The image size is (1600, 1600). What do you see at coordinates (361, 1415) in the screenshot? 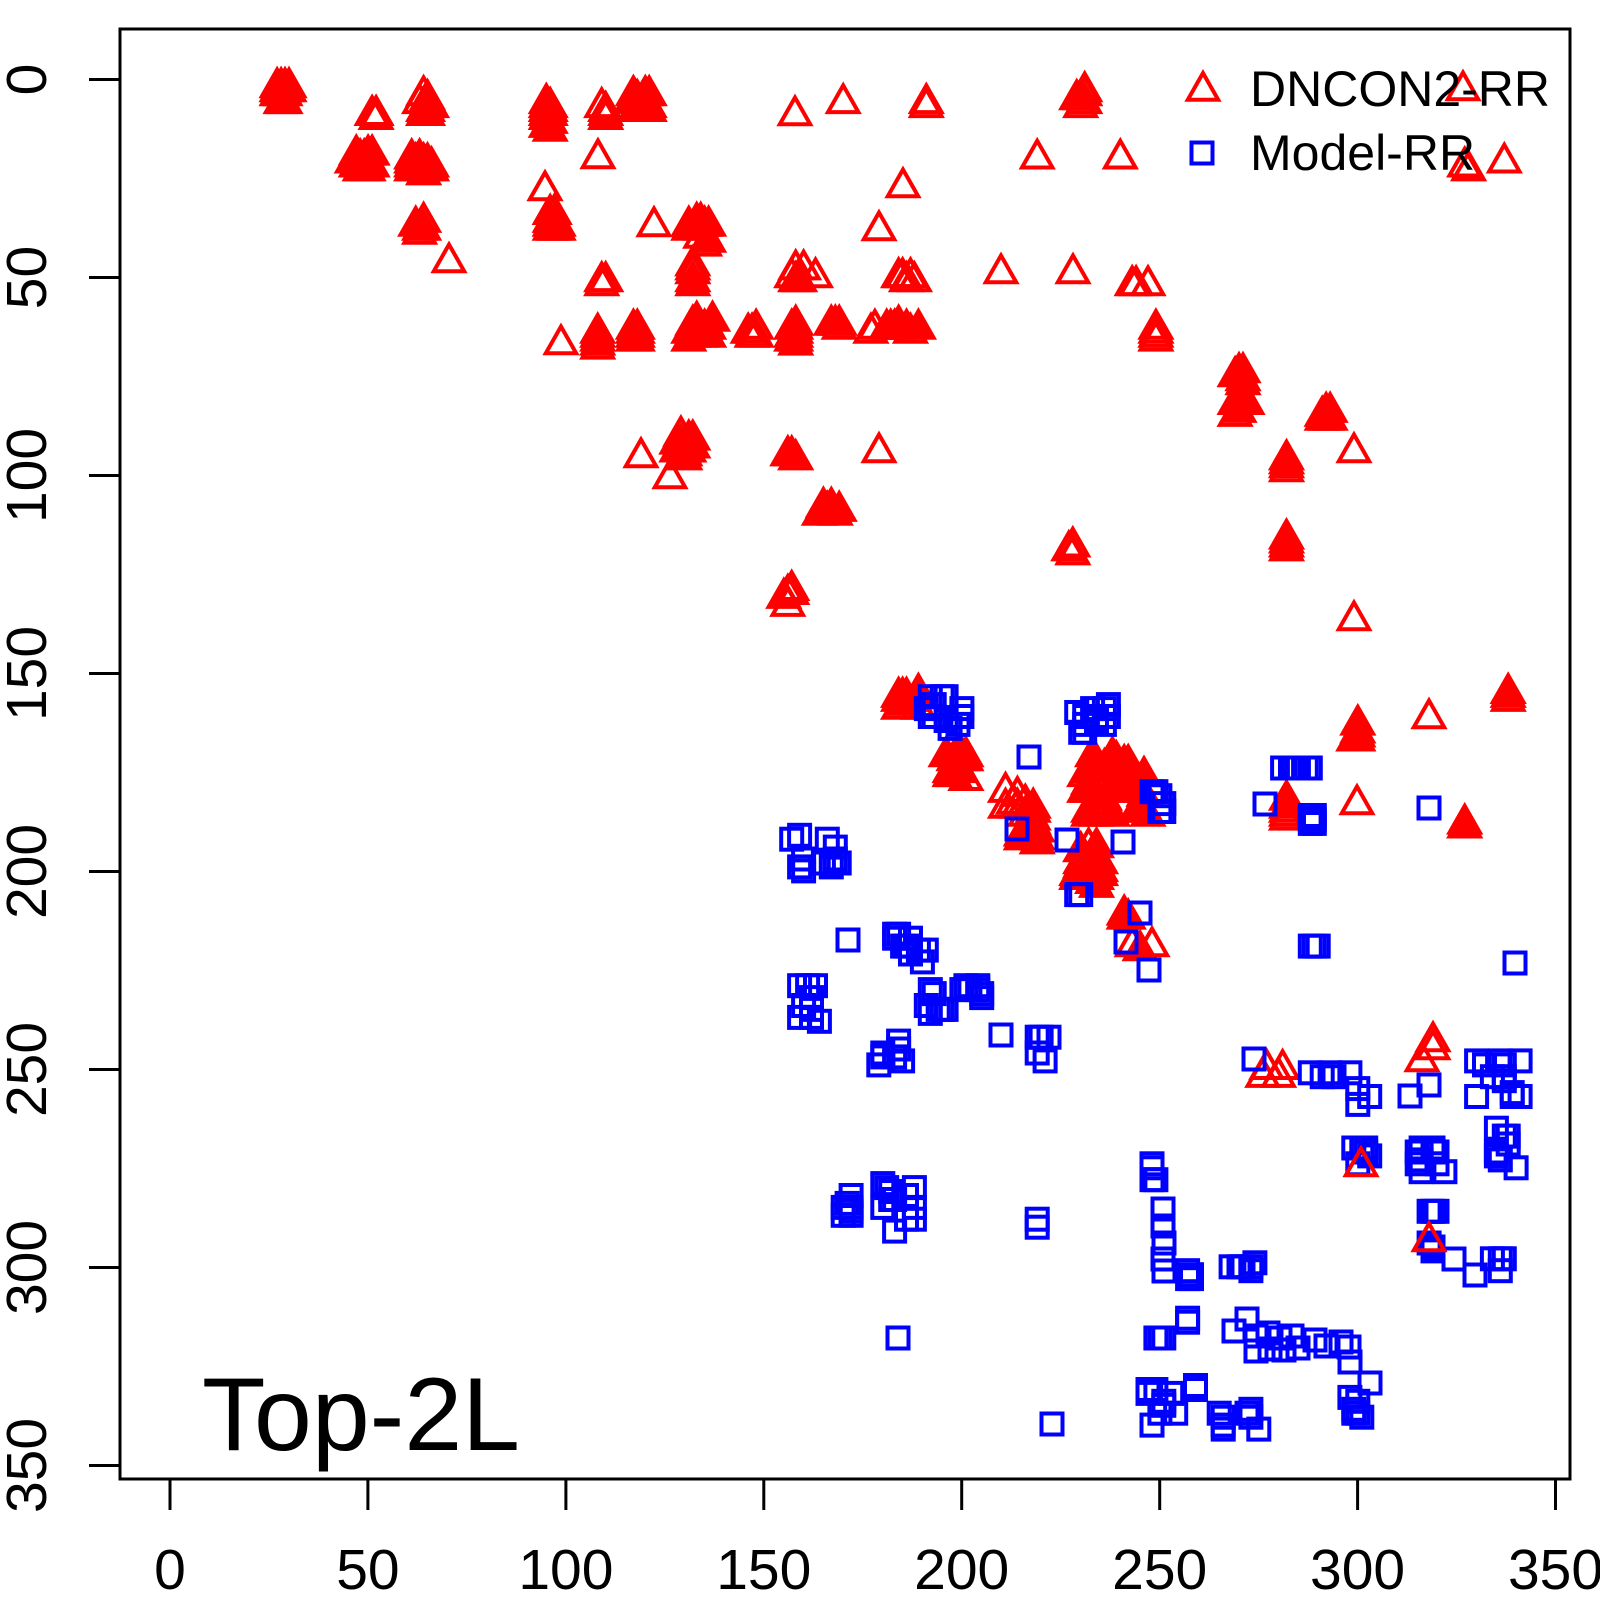
I see `svg-text: Top-2L` at bounding box center [361, 1415].